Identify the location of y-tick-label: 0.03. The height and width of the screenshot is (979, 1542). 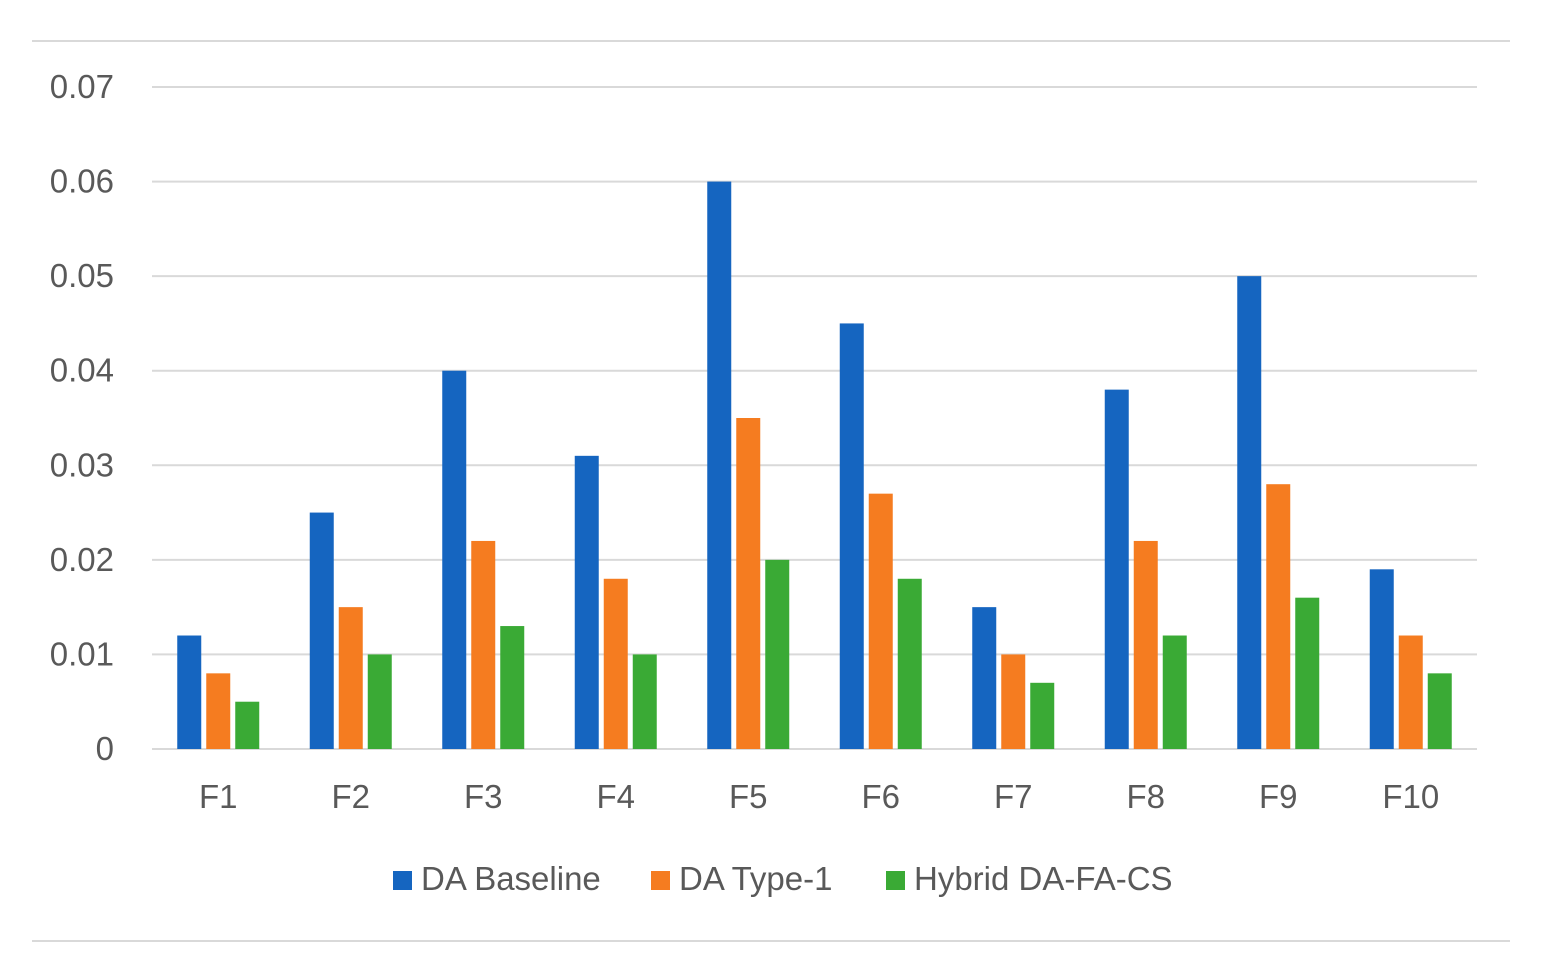
(82, 464).